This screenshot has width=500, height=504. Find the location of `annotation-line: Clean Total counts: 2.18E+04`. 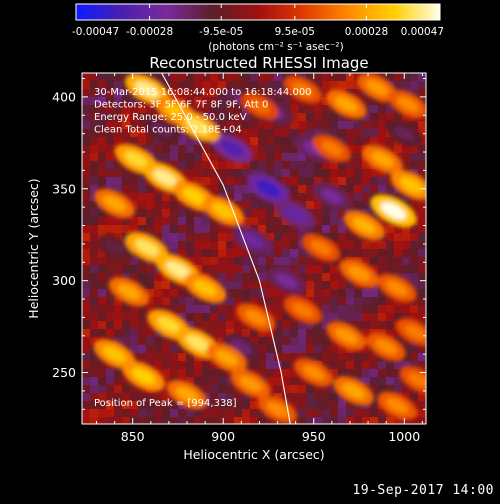

annotation-line: Clean Total counts: 2.18E+04 is located at coordinates (168, 130).